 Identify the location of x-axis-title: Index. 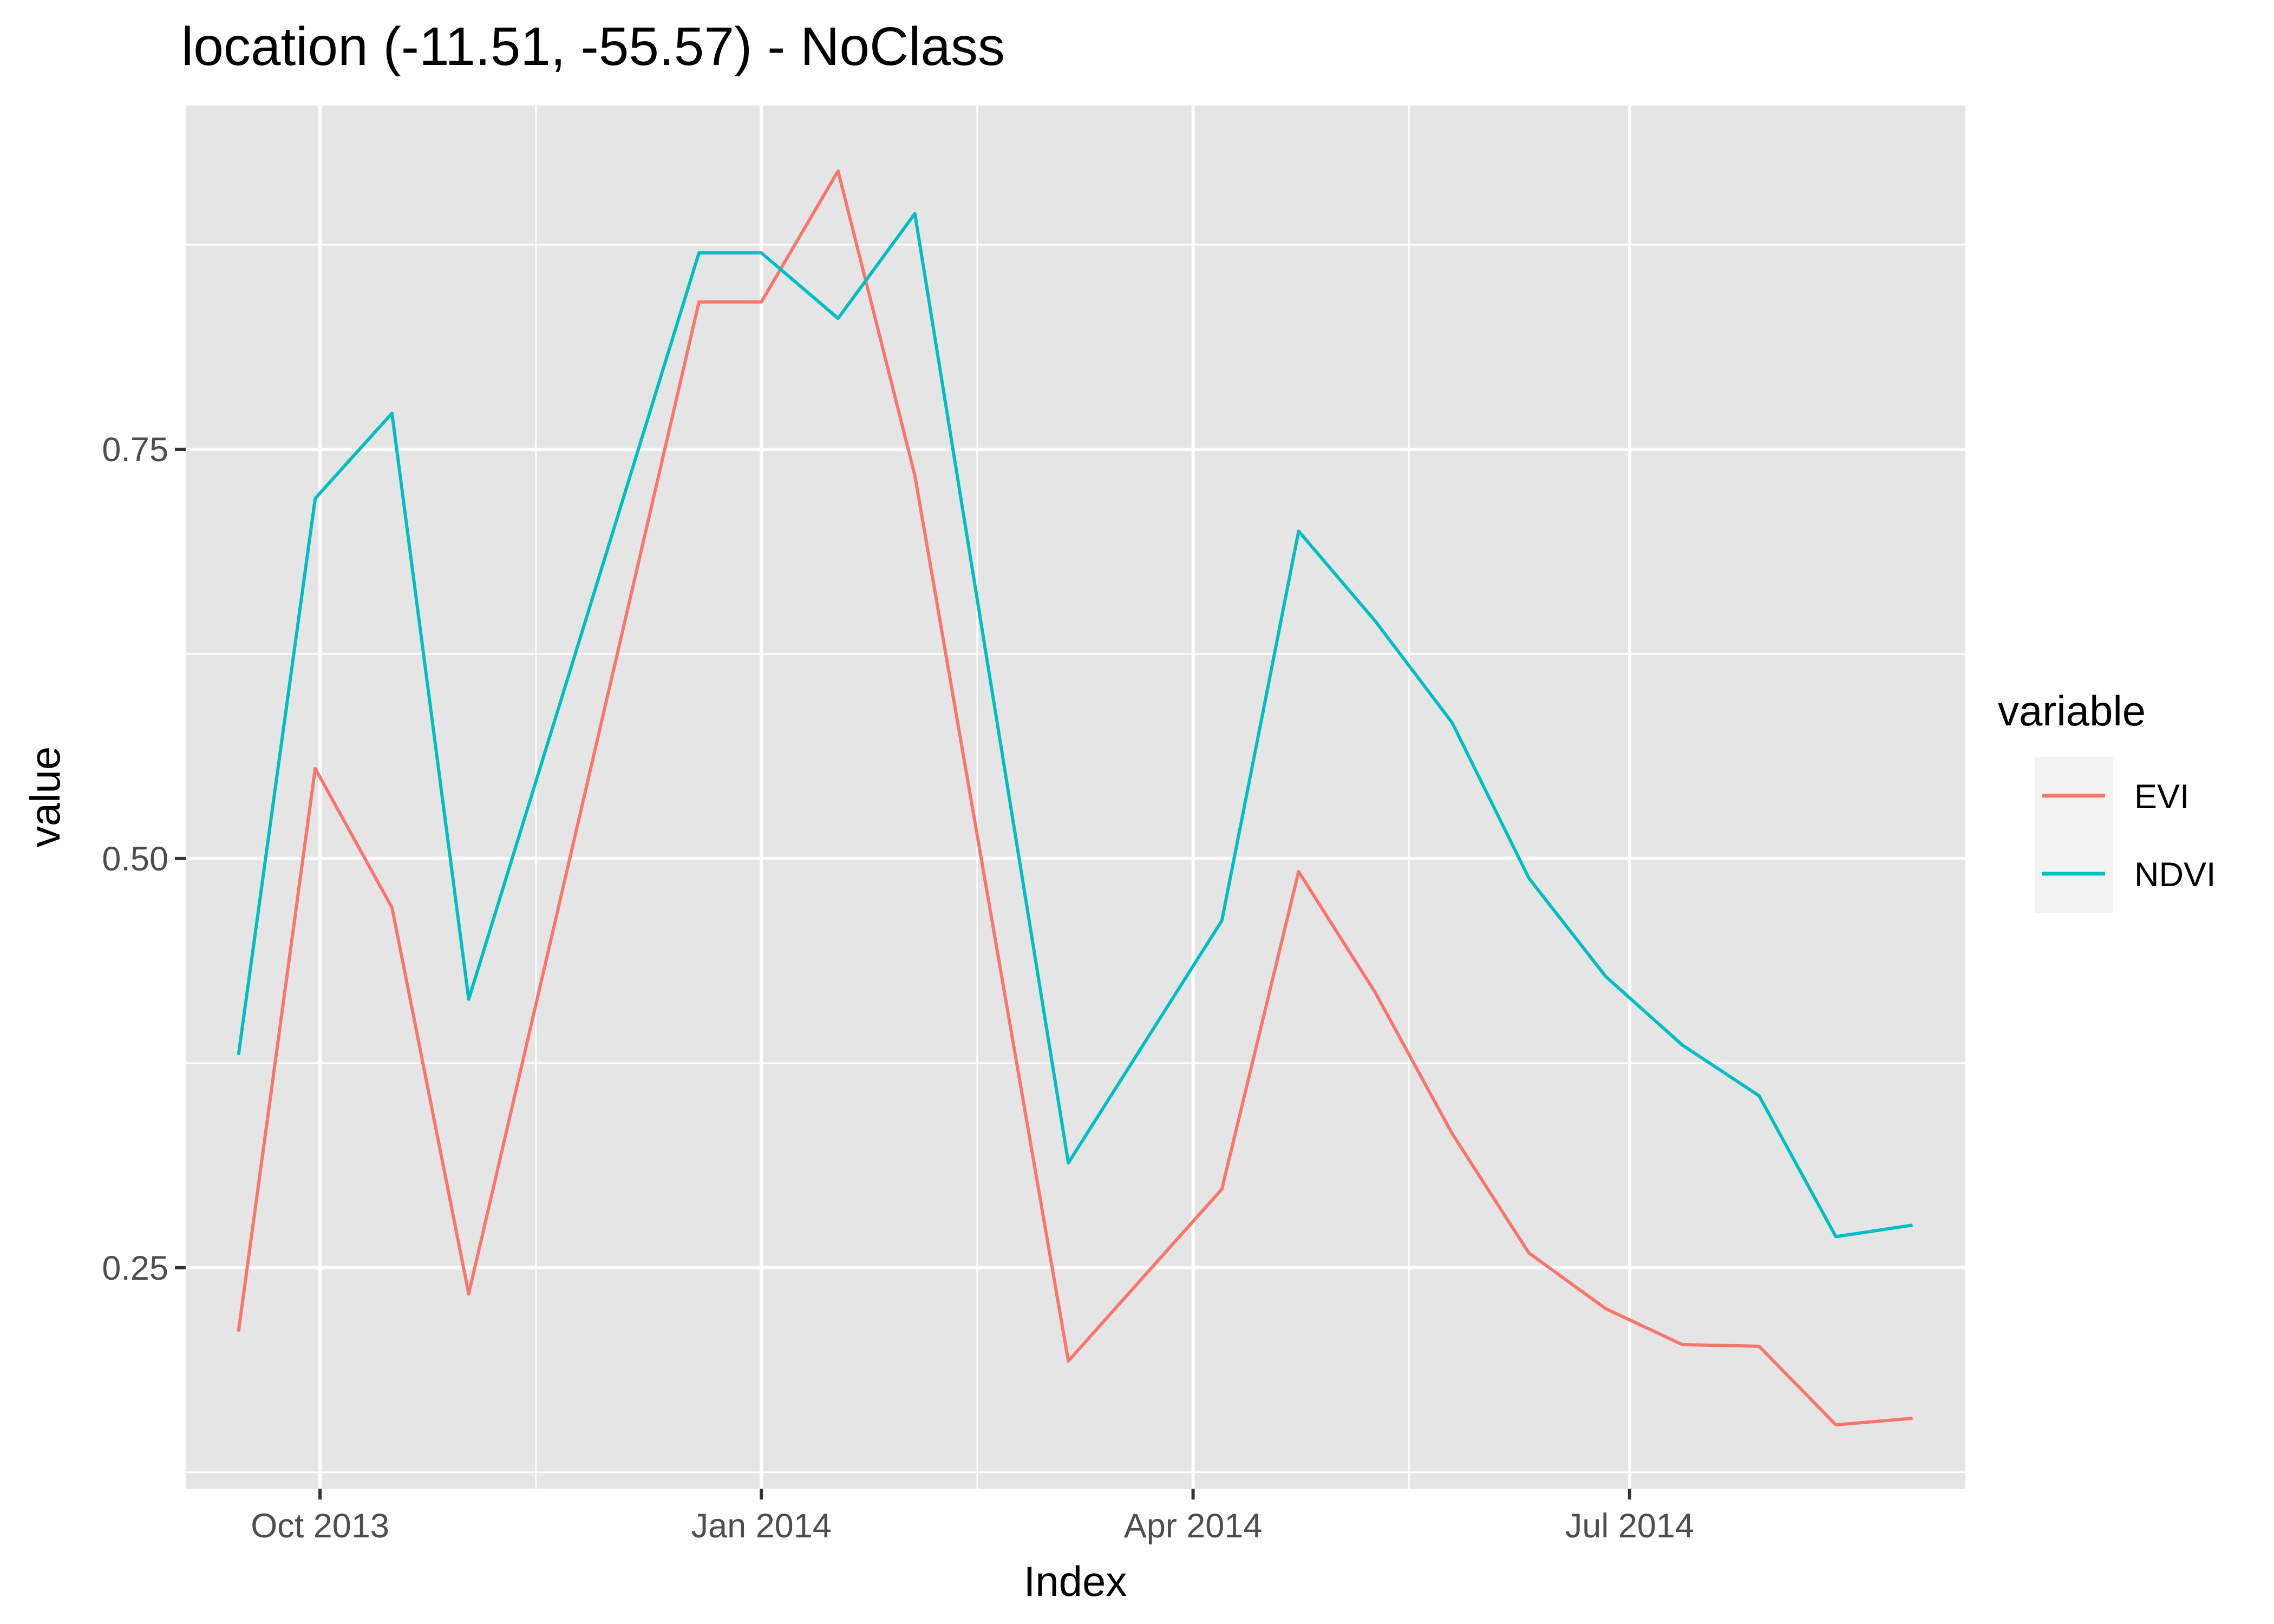
(1075, 1581).